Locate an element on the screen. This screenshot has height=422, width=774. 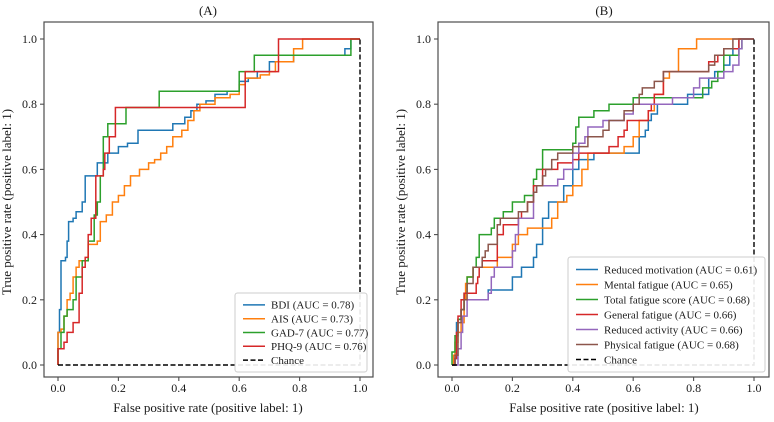
legend-label: Physical fatigue (AUC = 0.68) is located at coordinates (671, 345).